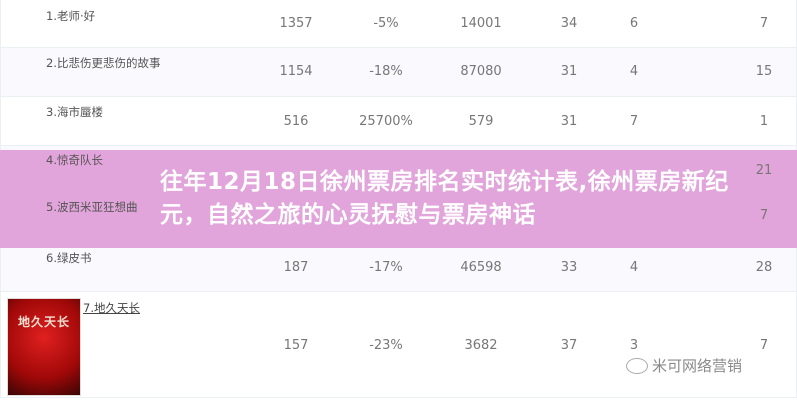 The height and width of the screenshot is (400, 797). What do you see at coordinates (764, 170) in the screenshot?
I see `cell: 21` at bounding box center [764, 170].